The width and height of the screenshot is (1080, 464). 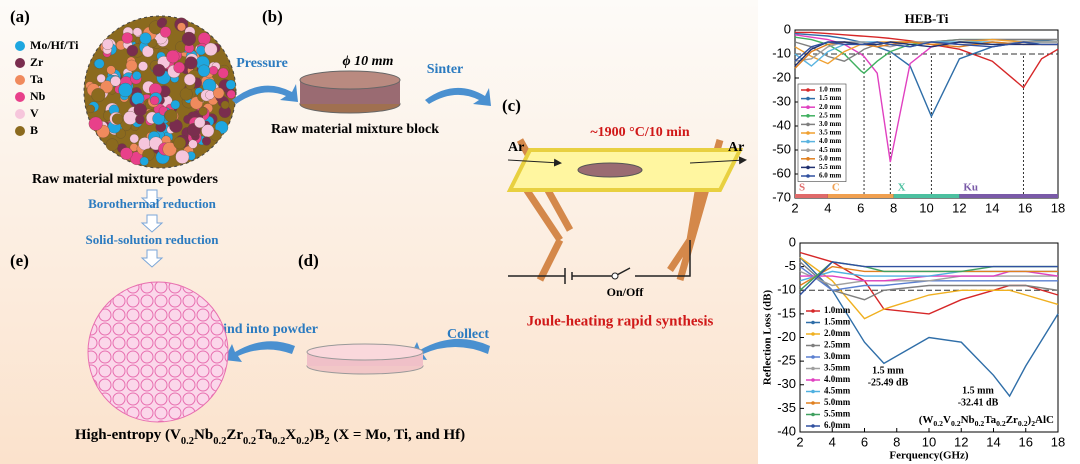 What do you see at coordinates (355, 129) in the screenshot?
I see `block-label: Raw material mixture block` at bounding box center [355, 129].